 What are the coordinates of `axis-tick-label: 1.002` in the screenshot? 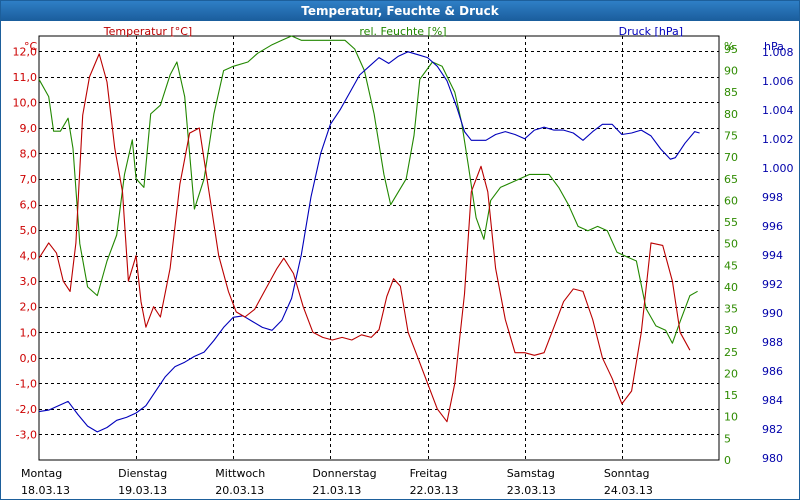 It's located at (778, 139).